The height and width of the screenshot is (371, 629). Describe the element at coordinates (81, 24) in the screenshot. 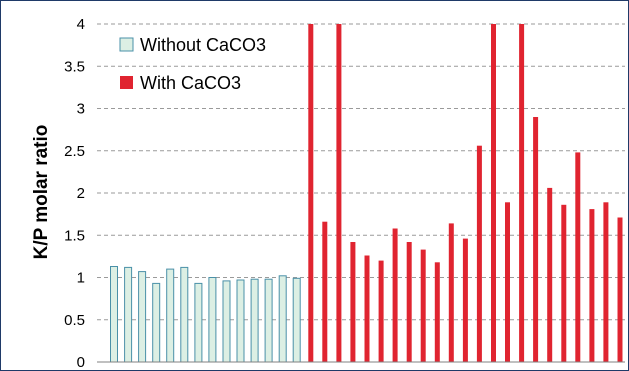

I see `y-tick-label: 4` at that location.